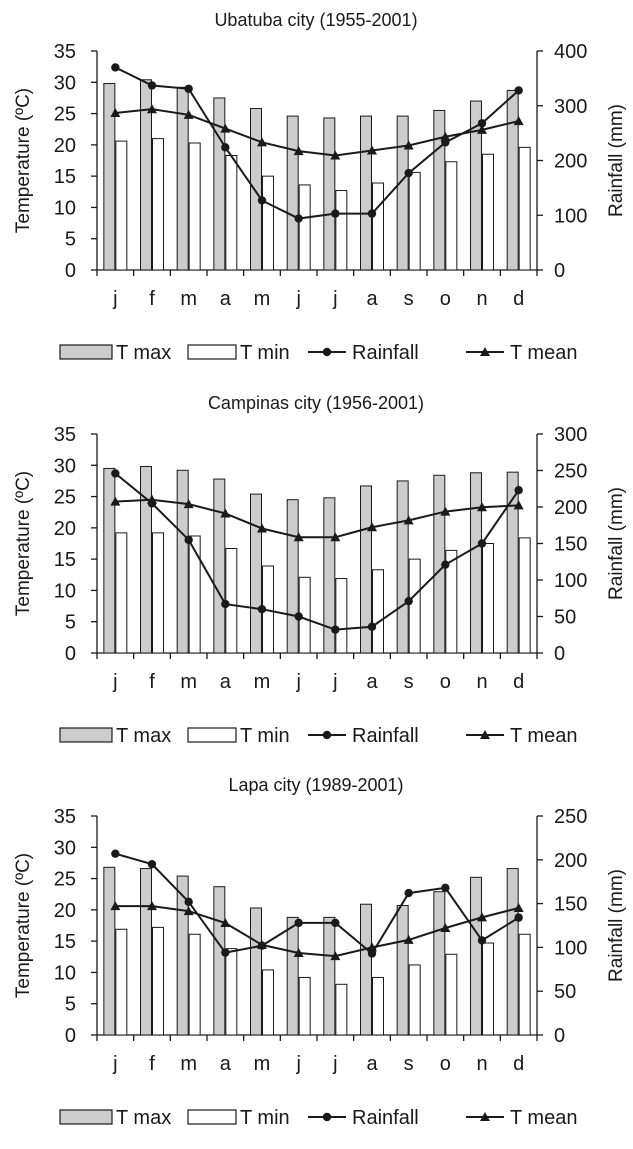  I want to click on left-tick-label: 5, so click(70, 240).